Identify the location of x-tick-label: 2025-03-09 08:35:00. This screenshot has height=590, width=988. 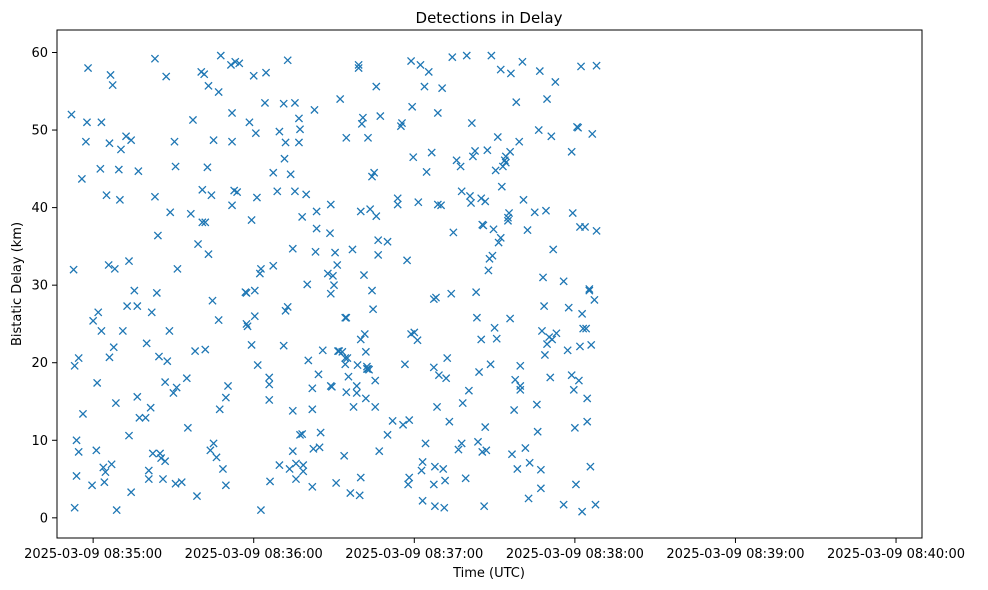
(93, 554).